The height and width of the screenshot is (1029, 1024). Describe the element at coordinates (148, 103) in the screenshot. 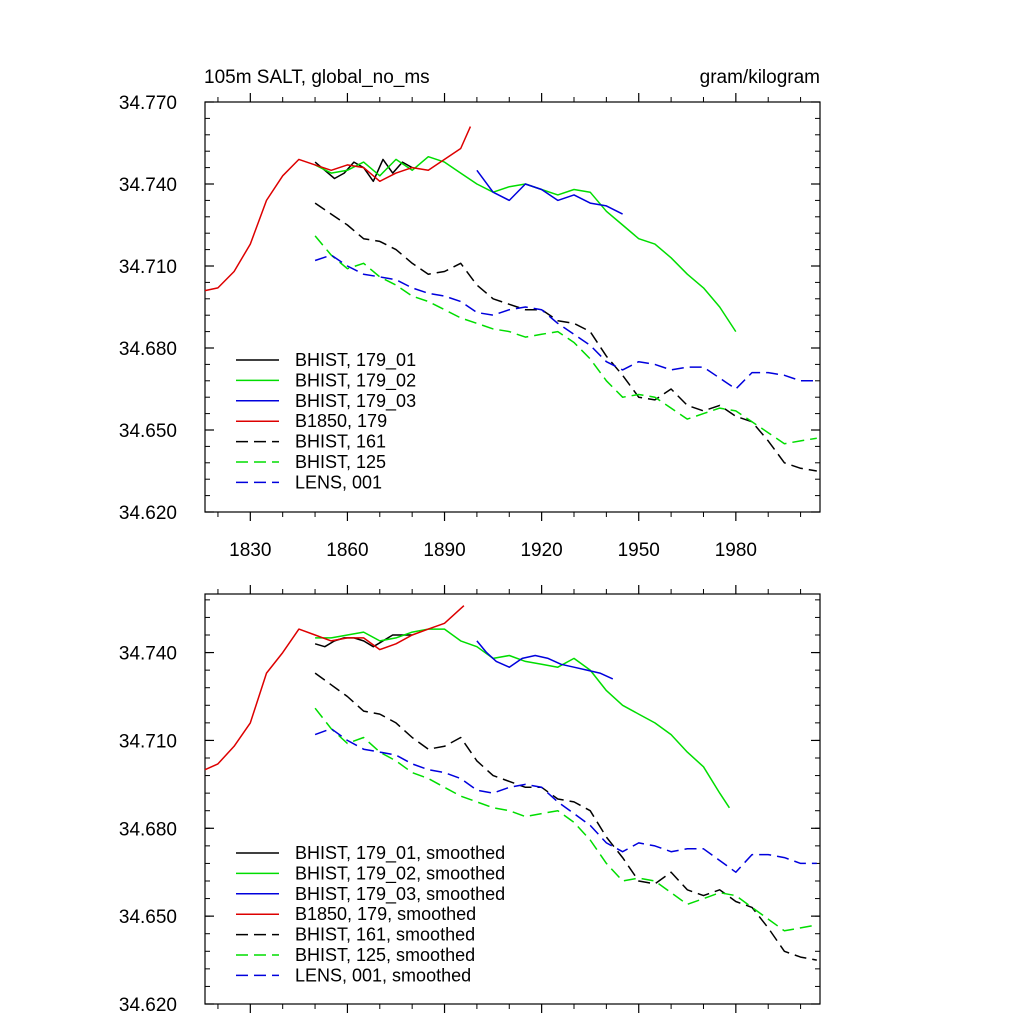

I see `y-tick-label: 34.770` at that location.